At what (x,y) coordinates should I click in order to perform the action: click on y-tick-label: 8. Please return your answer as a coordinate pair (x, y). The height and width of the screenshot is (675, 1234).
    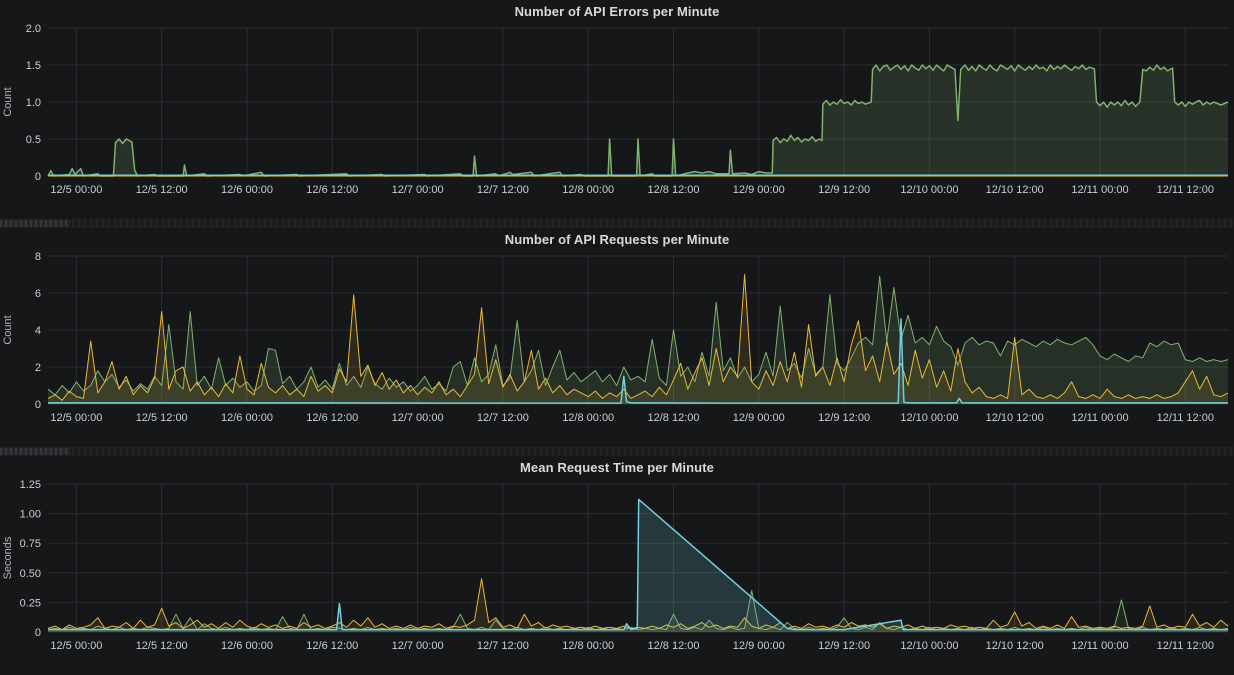
    Looking at the image, I should click on (38, 257).